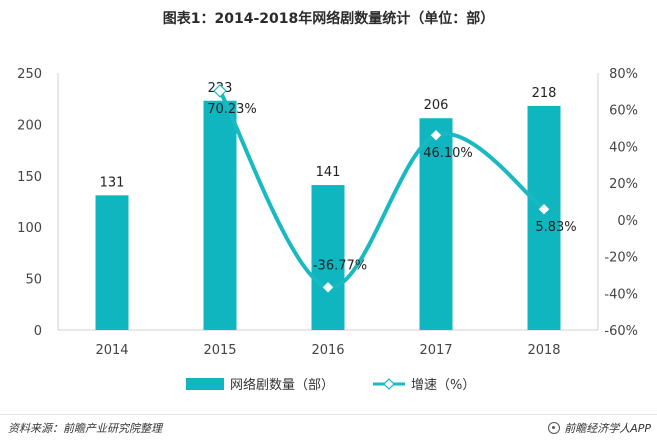  I want to click on bar-data-label: 131, so click(112, 182).